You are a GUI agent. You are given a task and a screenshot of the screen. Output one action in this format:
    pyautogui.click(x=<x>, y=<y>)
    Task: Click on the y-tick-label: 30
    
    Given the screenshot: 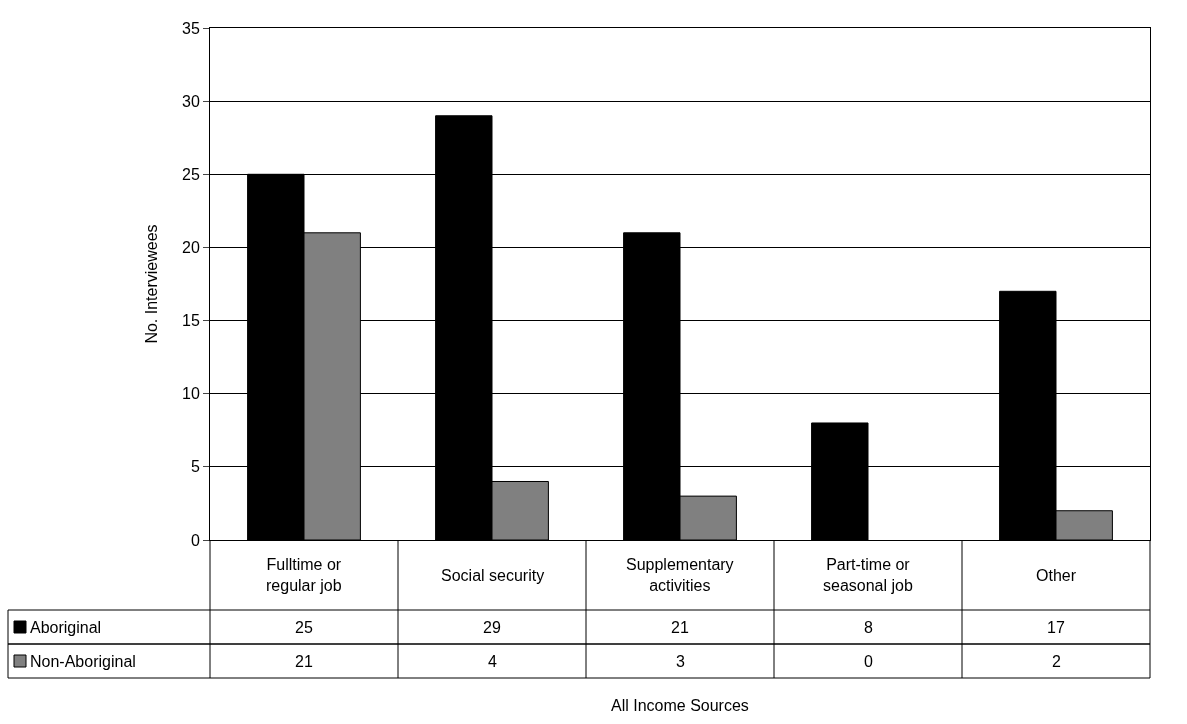 What is the action you would take?
    pyautogui.click(x=191, y=101)
    